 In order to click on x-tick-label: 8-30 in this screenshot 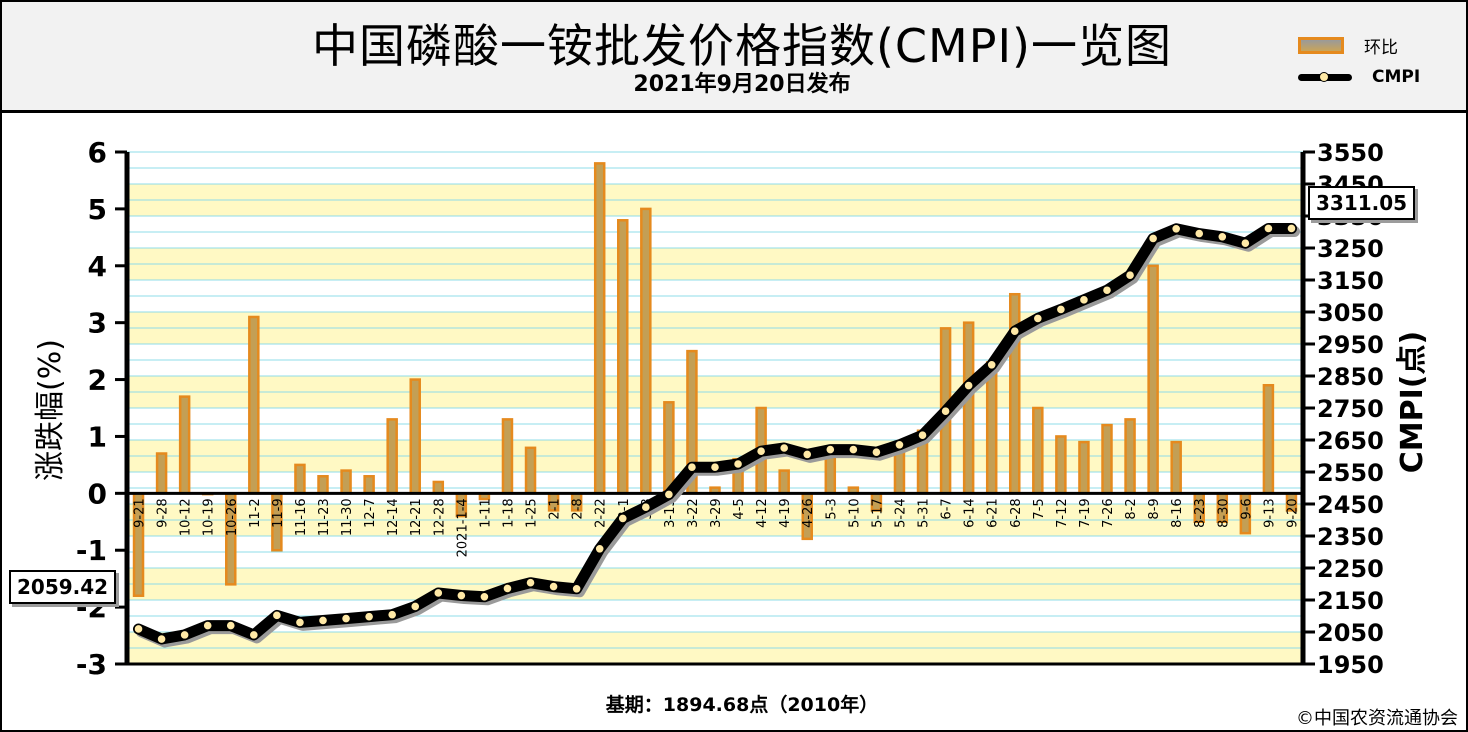, I will do `click(1223, 513)`.